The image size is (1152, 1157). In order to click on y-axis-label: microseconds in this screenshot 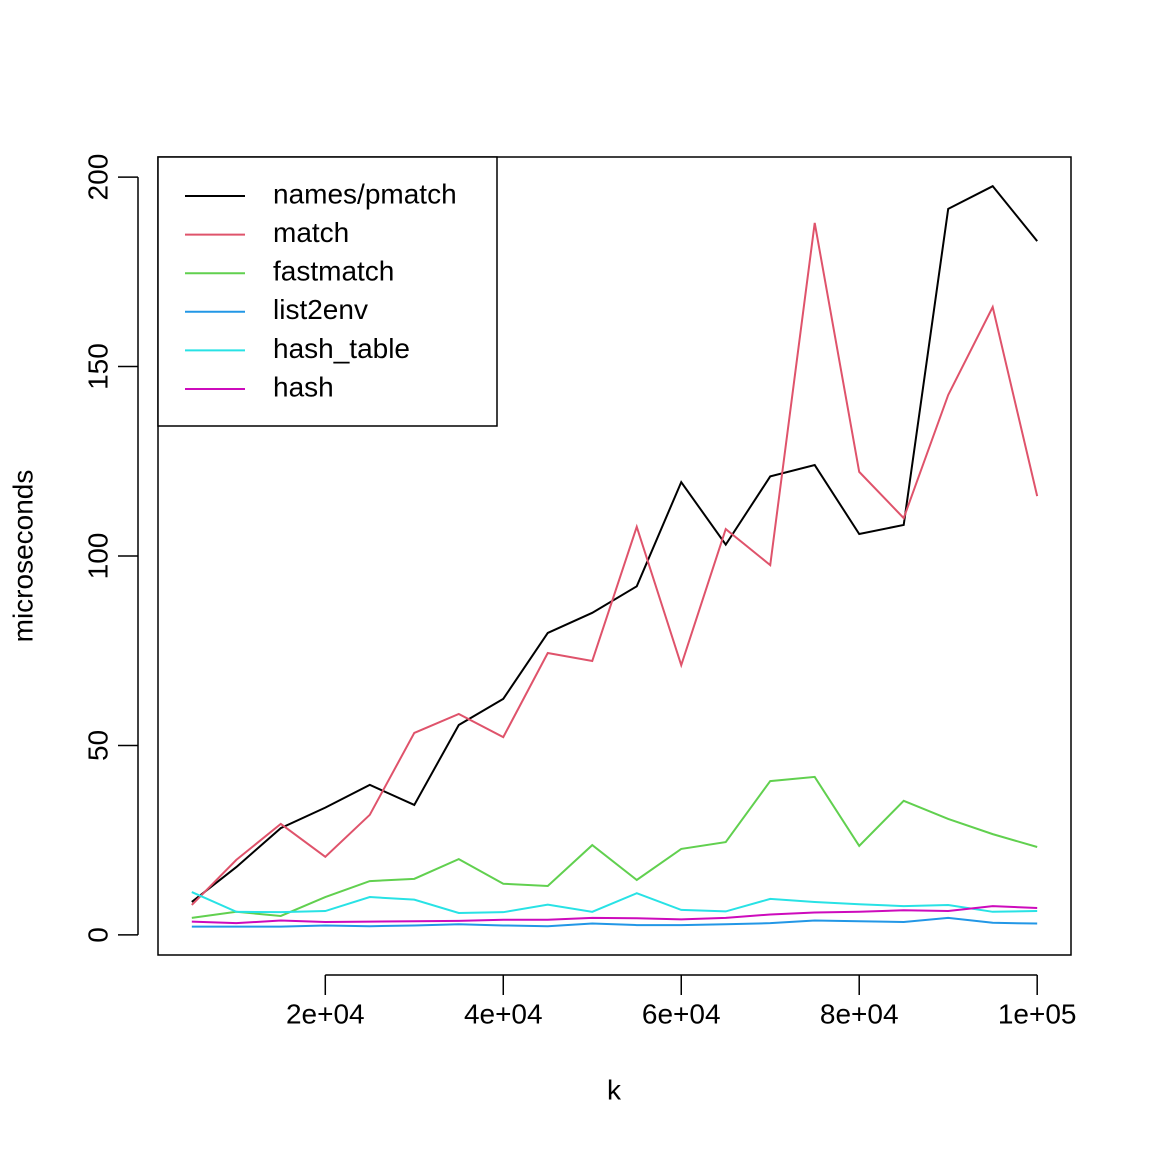, I will do `click(22, 556)`.